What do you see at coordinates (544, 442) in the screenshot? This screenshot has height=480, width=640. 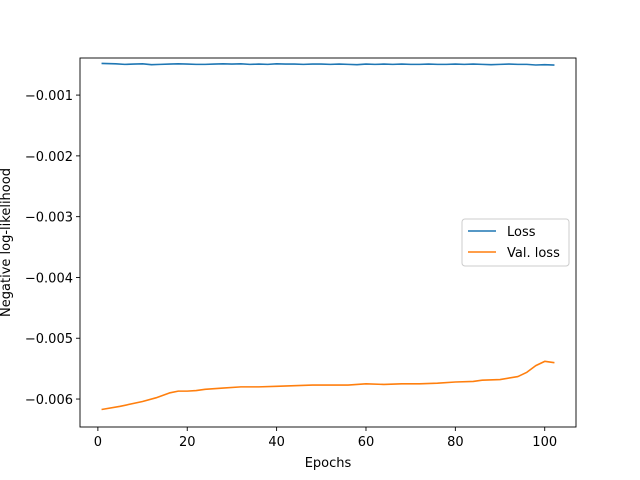 I see `x-tick-label: 100` at bounding box center [544, 442].